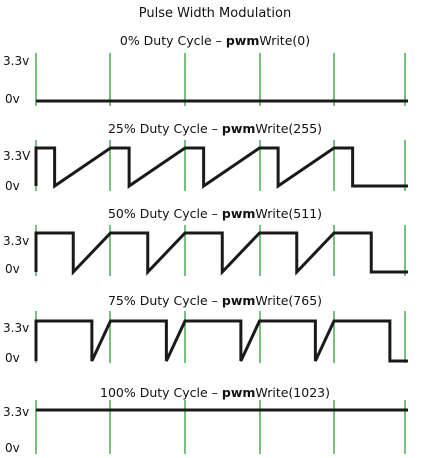 This screenshot has height=458, width=431. I want to click on caption-suffix: Write(765), so click(288, 300).